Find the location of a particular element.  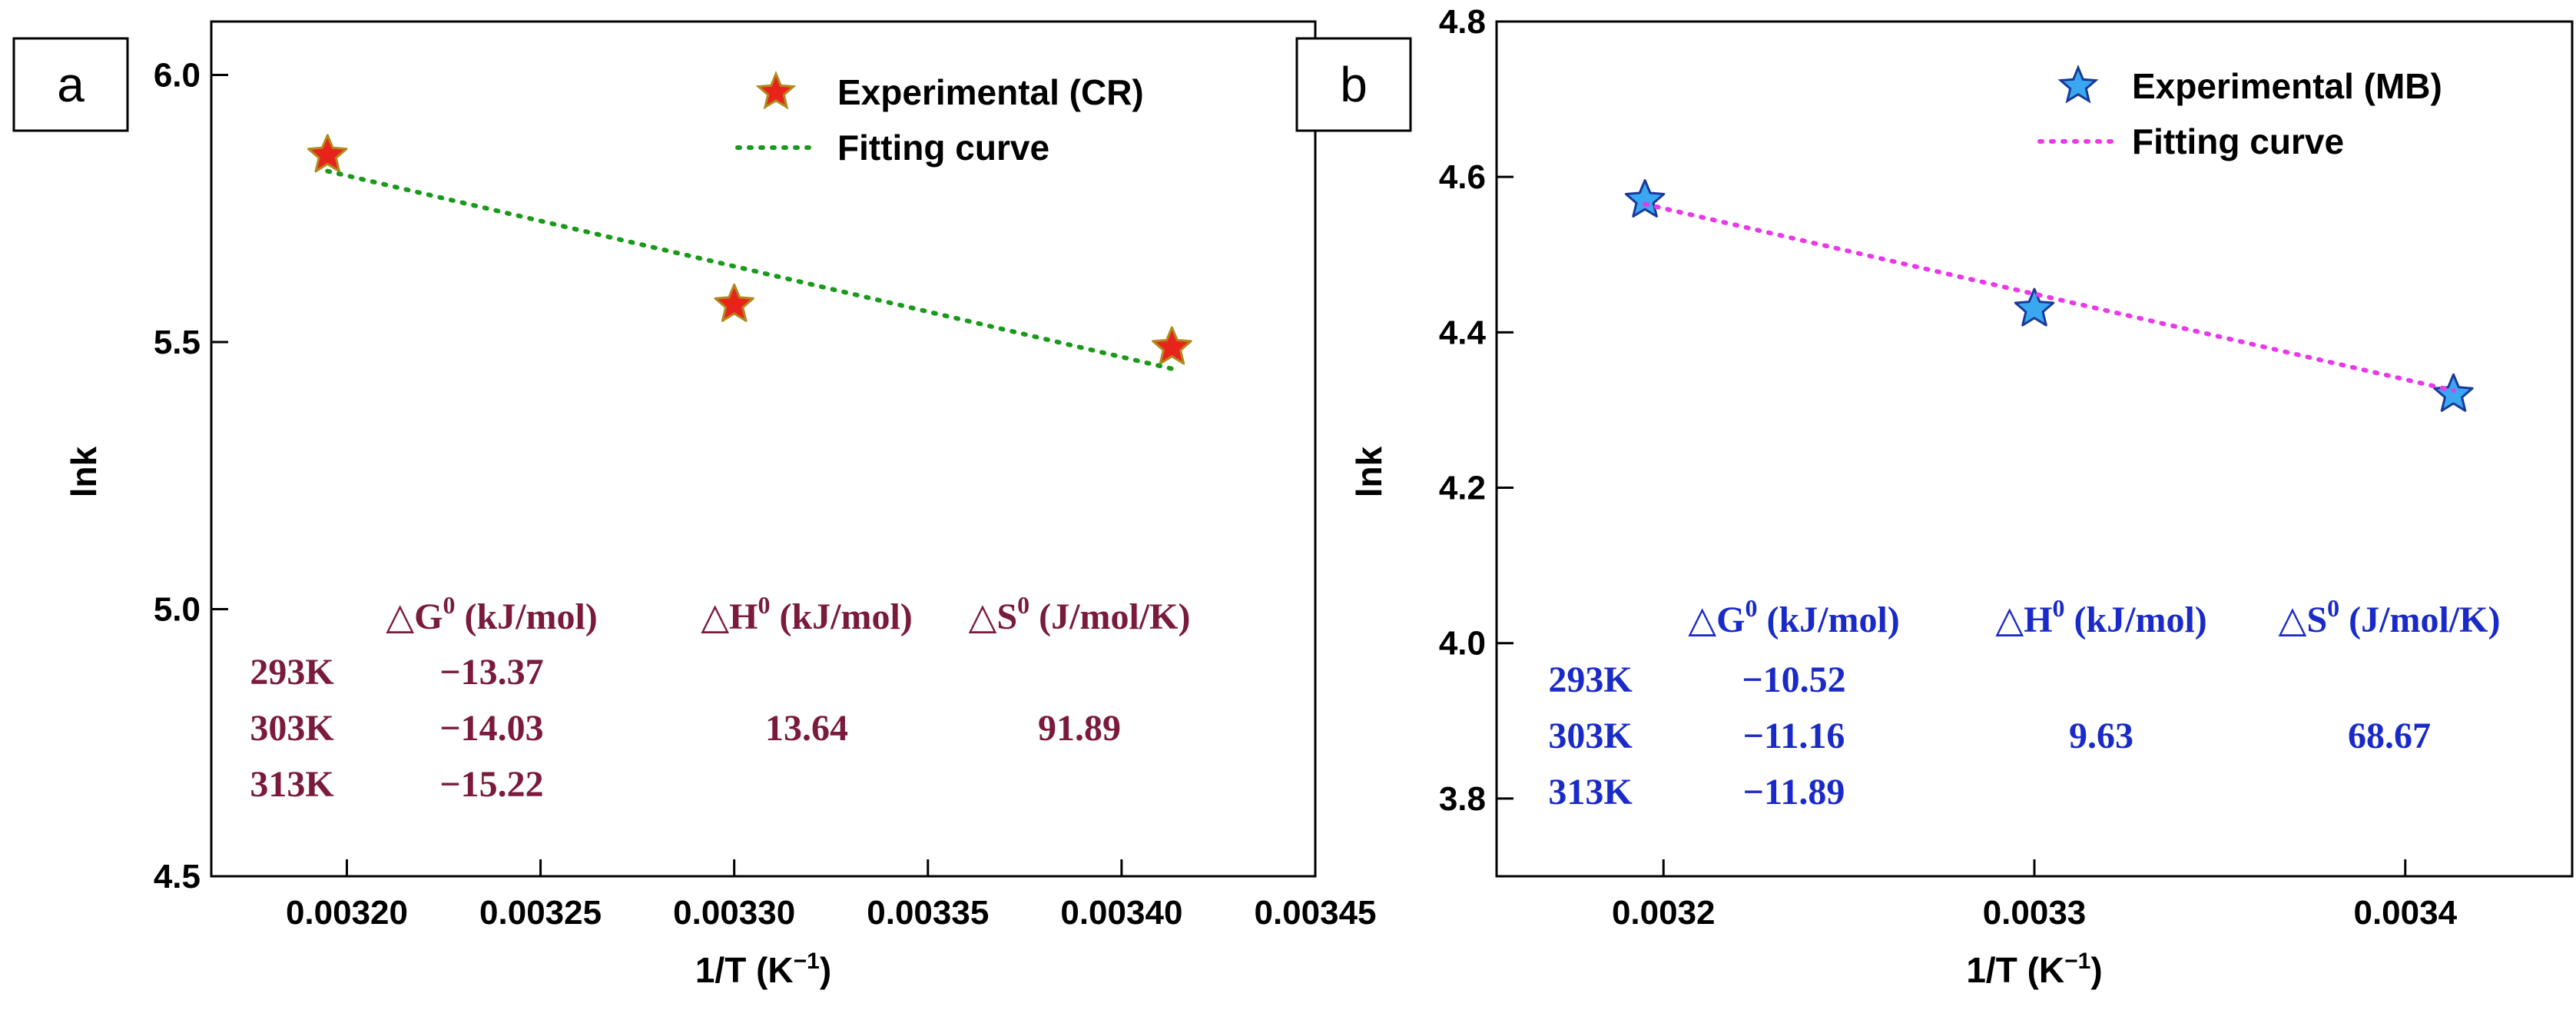

x-tick-label: 0.0034 is located at coordinates (2405, 913).